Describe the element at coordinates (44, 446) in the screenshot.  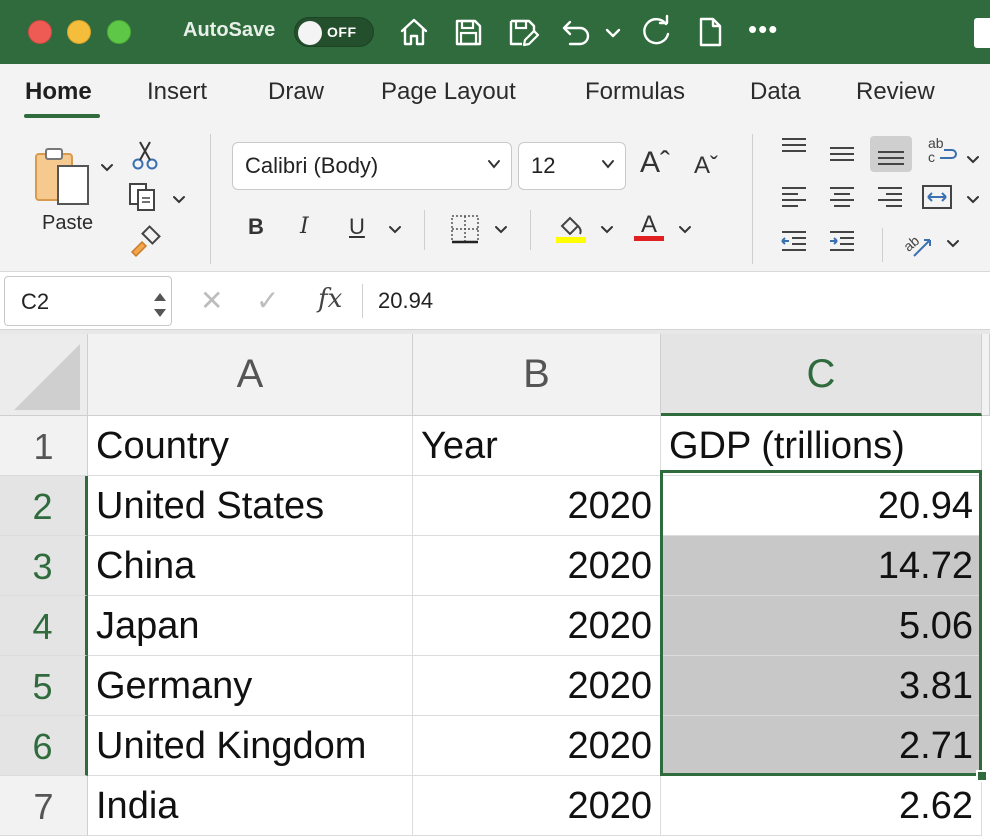
I see `row-header-1: 1` at that location.